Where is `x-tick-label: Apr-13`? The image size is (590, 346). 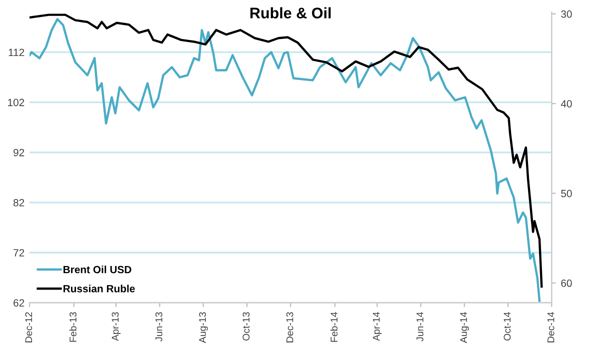 x-tick-label: Apr-13 is located at coordinates (116, 326).